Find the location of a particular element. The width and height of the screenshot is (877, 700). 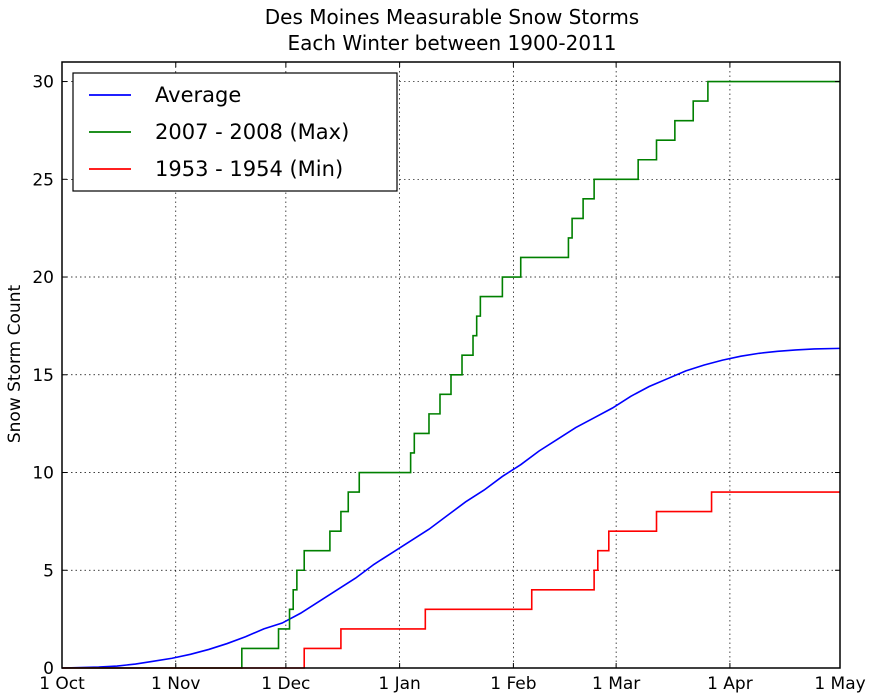

chart-title: Des Moines Measurable Snow Storms is located at coordinates (452, 17).